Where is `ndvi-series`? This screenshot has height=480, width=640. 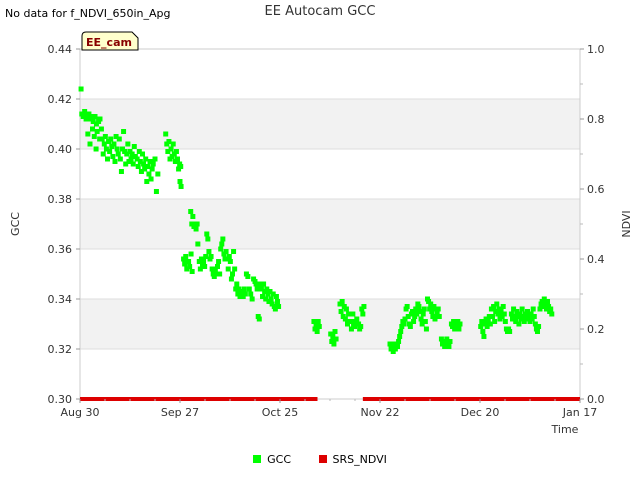 ndvi-series is located at coordinates (330, 399).